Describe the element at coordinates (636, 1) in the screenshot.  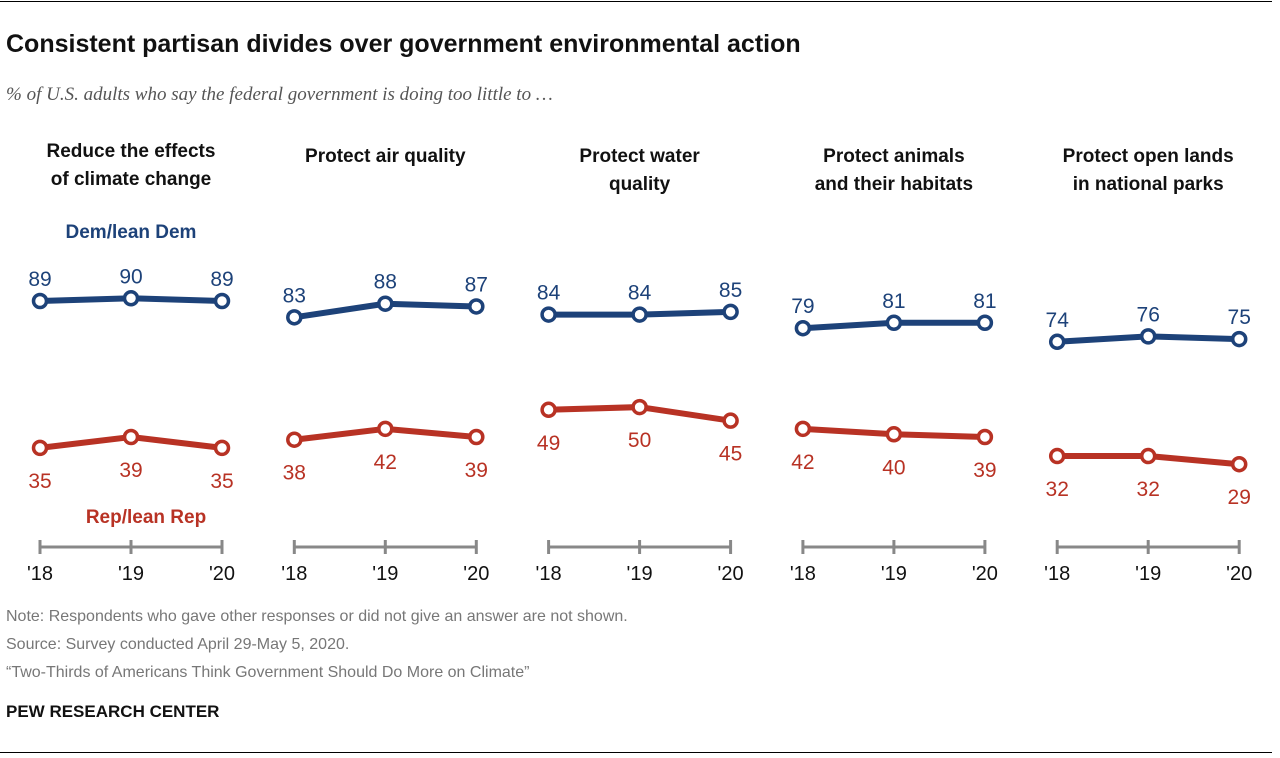
I see `top-rule` at that location.